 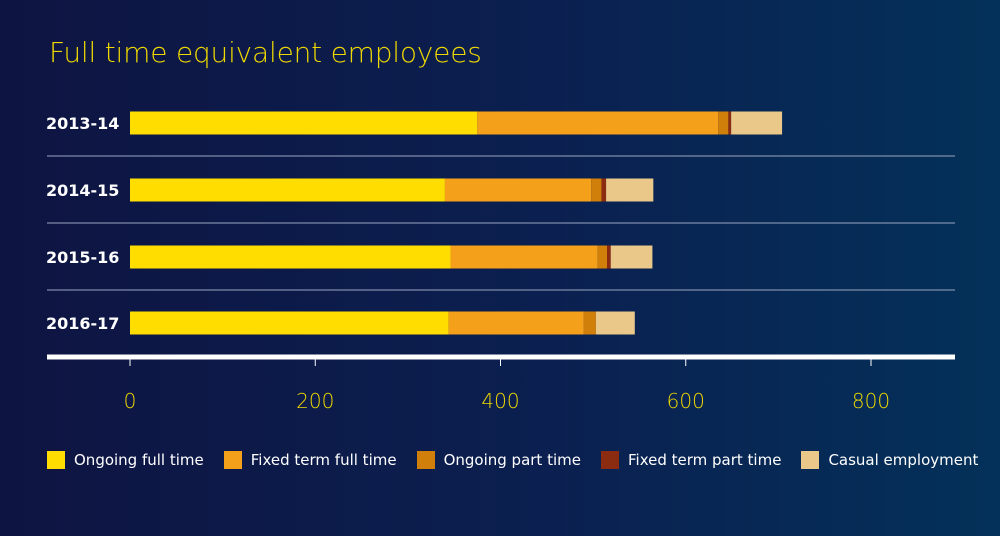 What do you see at coordinates (500, 401) in the screenshot?
I see `x-tick-label: 400` at bounding box center [500, 401].